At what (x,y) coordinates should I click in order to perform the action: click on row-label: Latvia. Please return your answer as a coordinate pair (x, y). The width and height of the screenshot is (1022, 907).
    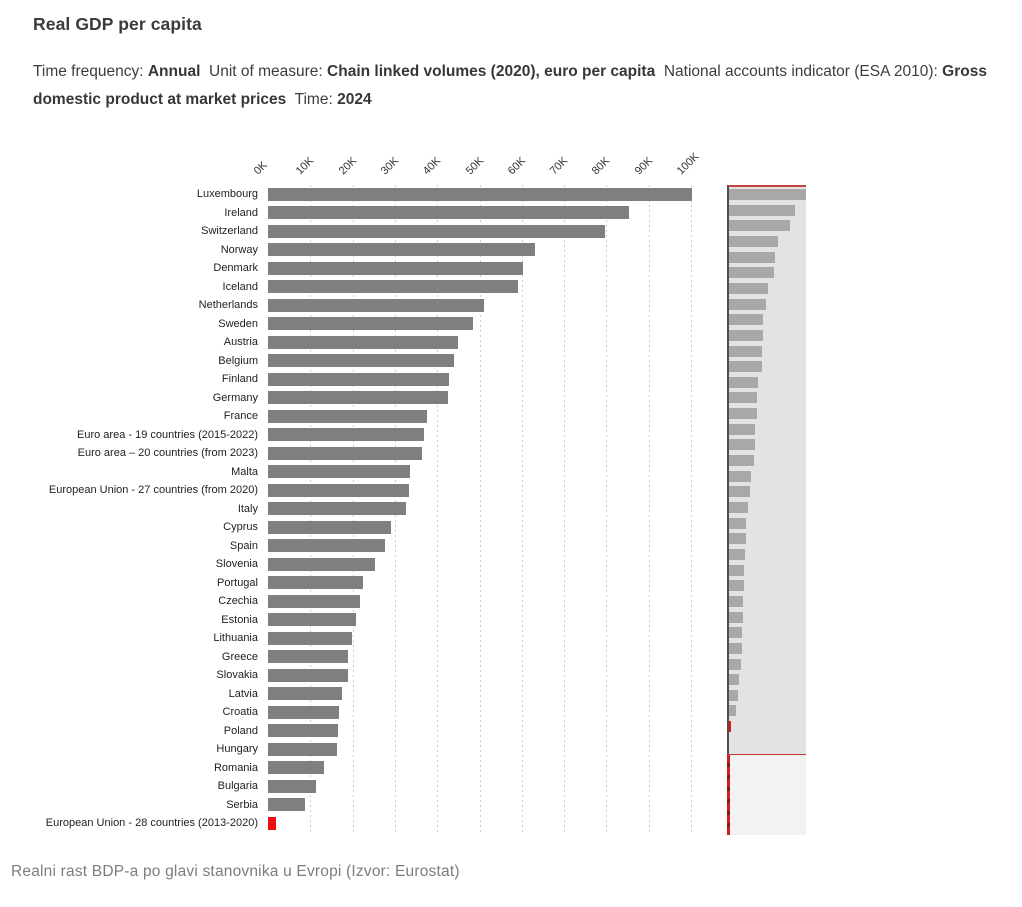
    Looking at the image, I should click on (243, 693).